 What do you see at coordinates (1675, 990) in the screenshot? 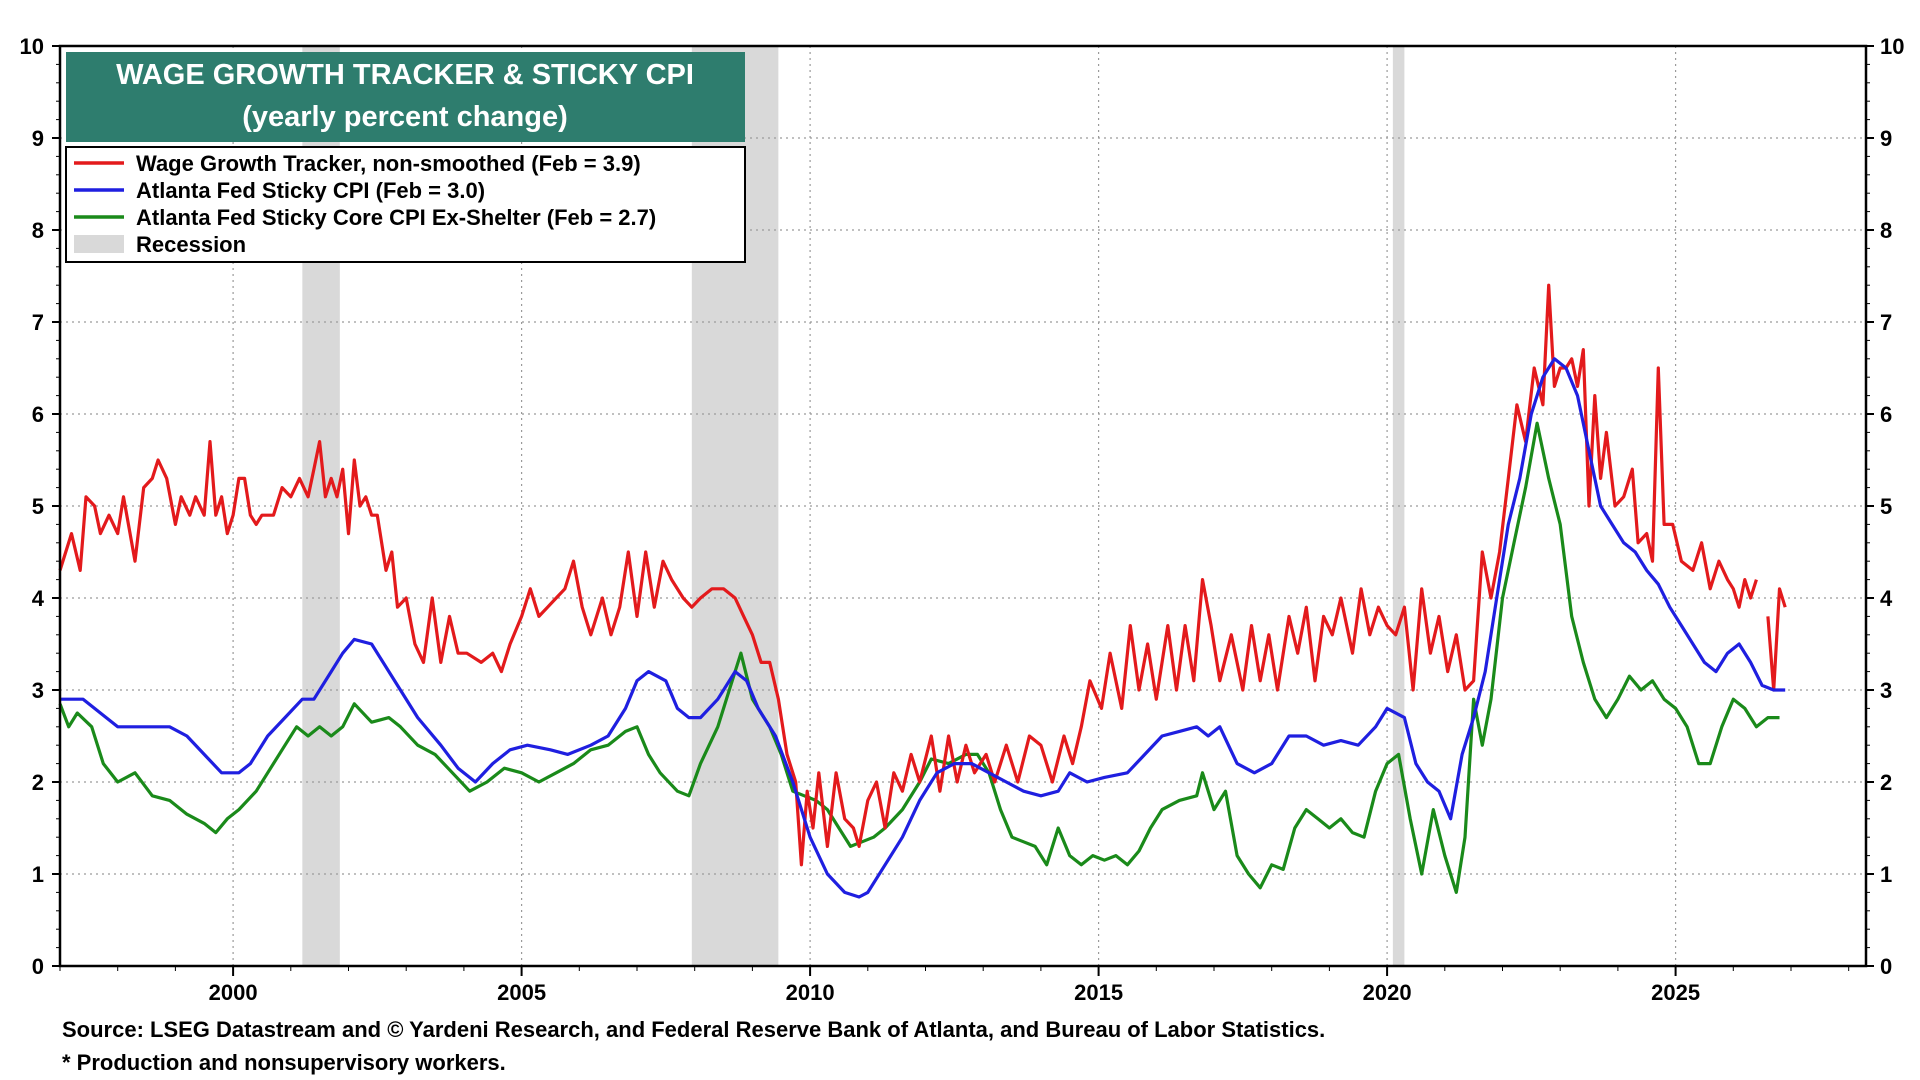
I see `x-tick-label: 2025` at bounding box center [1675, 990].